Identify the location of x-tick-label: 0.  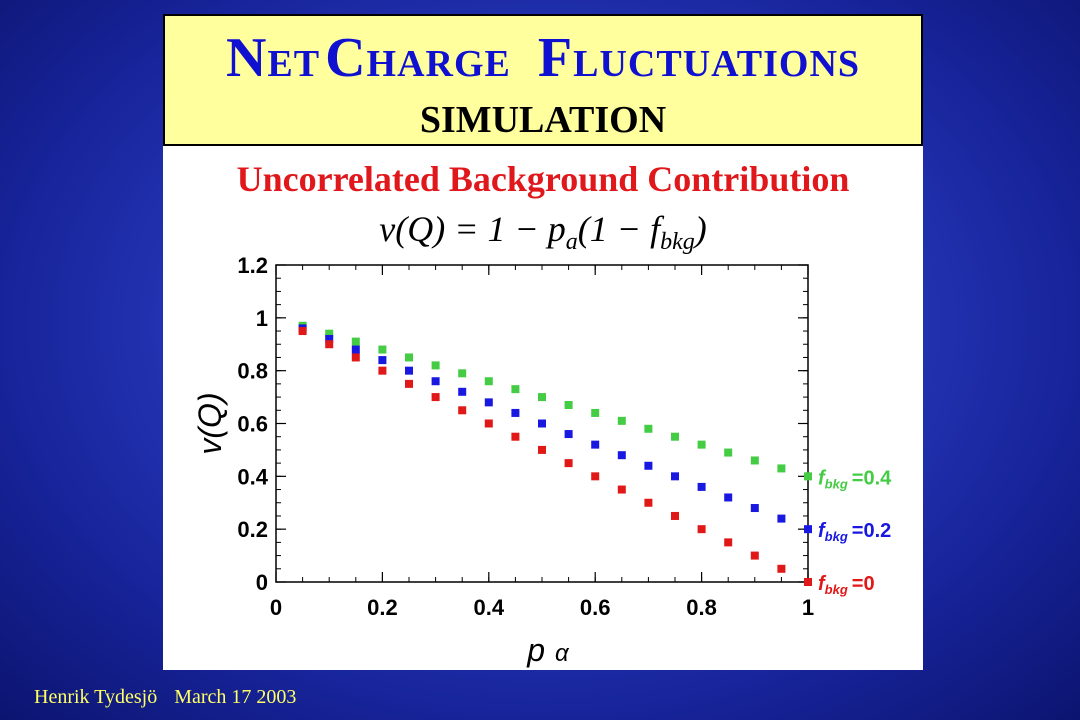
(276, 607).